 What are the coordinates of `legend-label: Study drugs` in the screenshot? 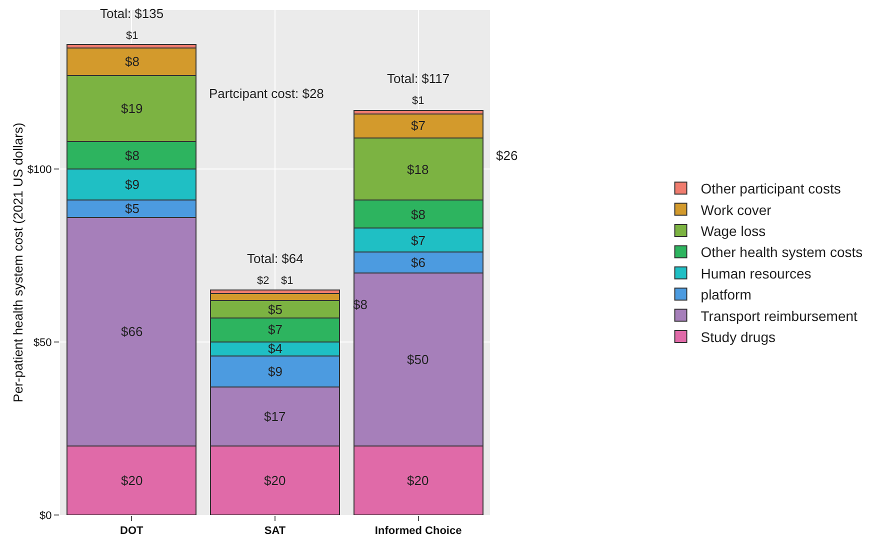 It's located at (738, 336).